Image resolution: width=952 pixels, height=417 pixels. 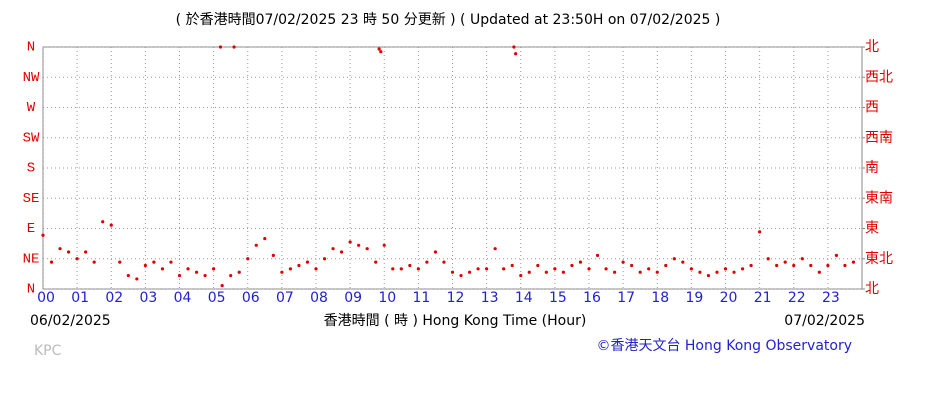 I want to click on x-tick-label: 01, so click(x=80, y=298).